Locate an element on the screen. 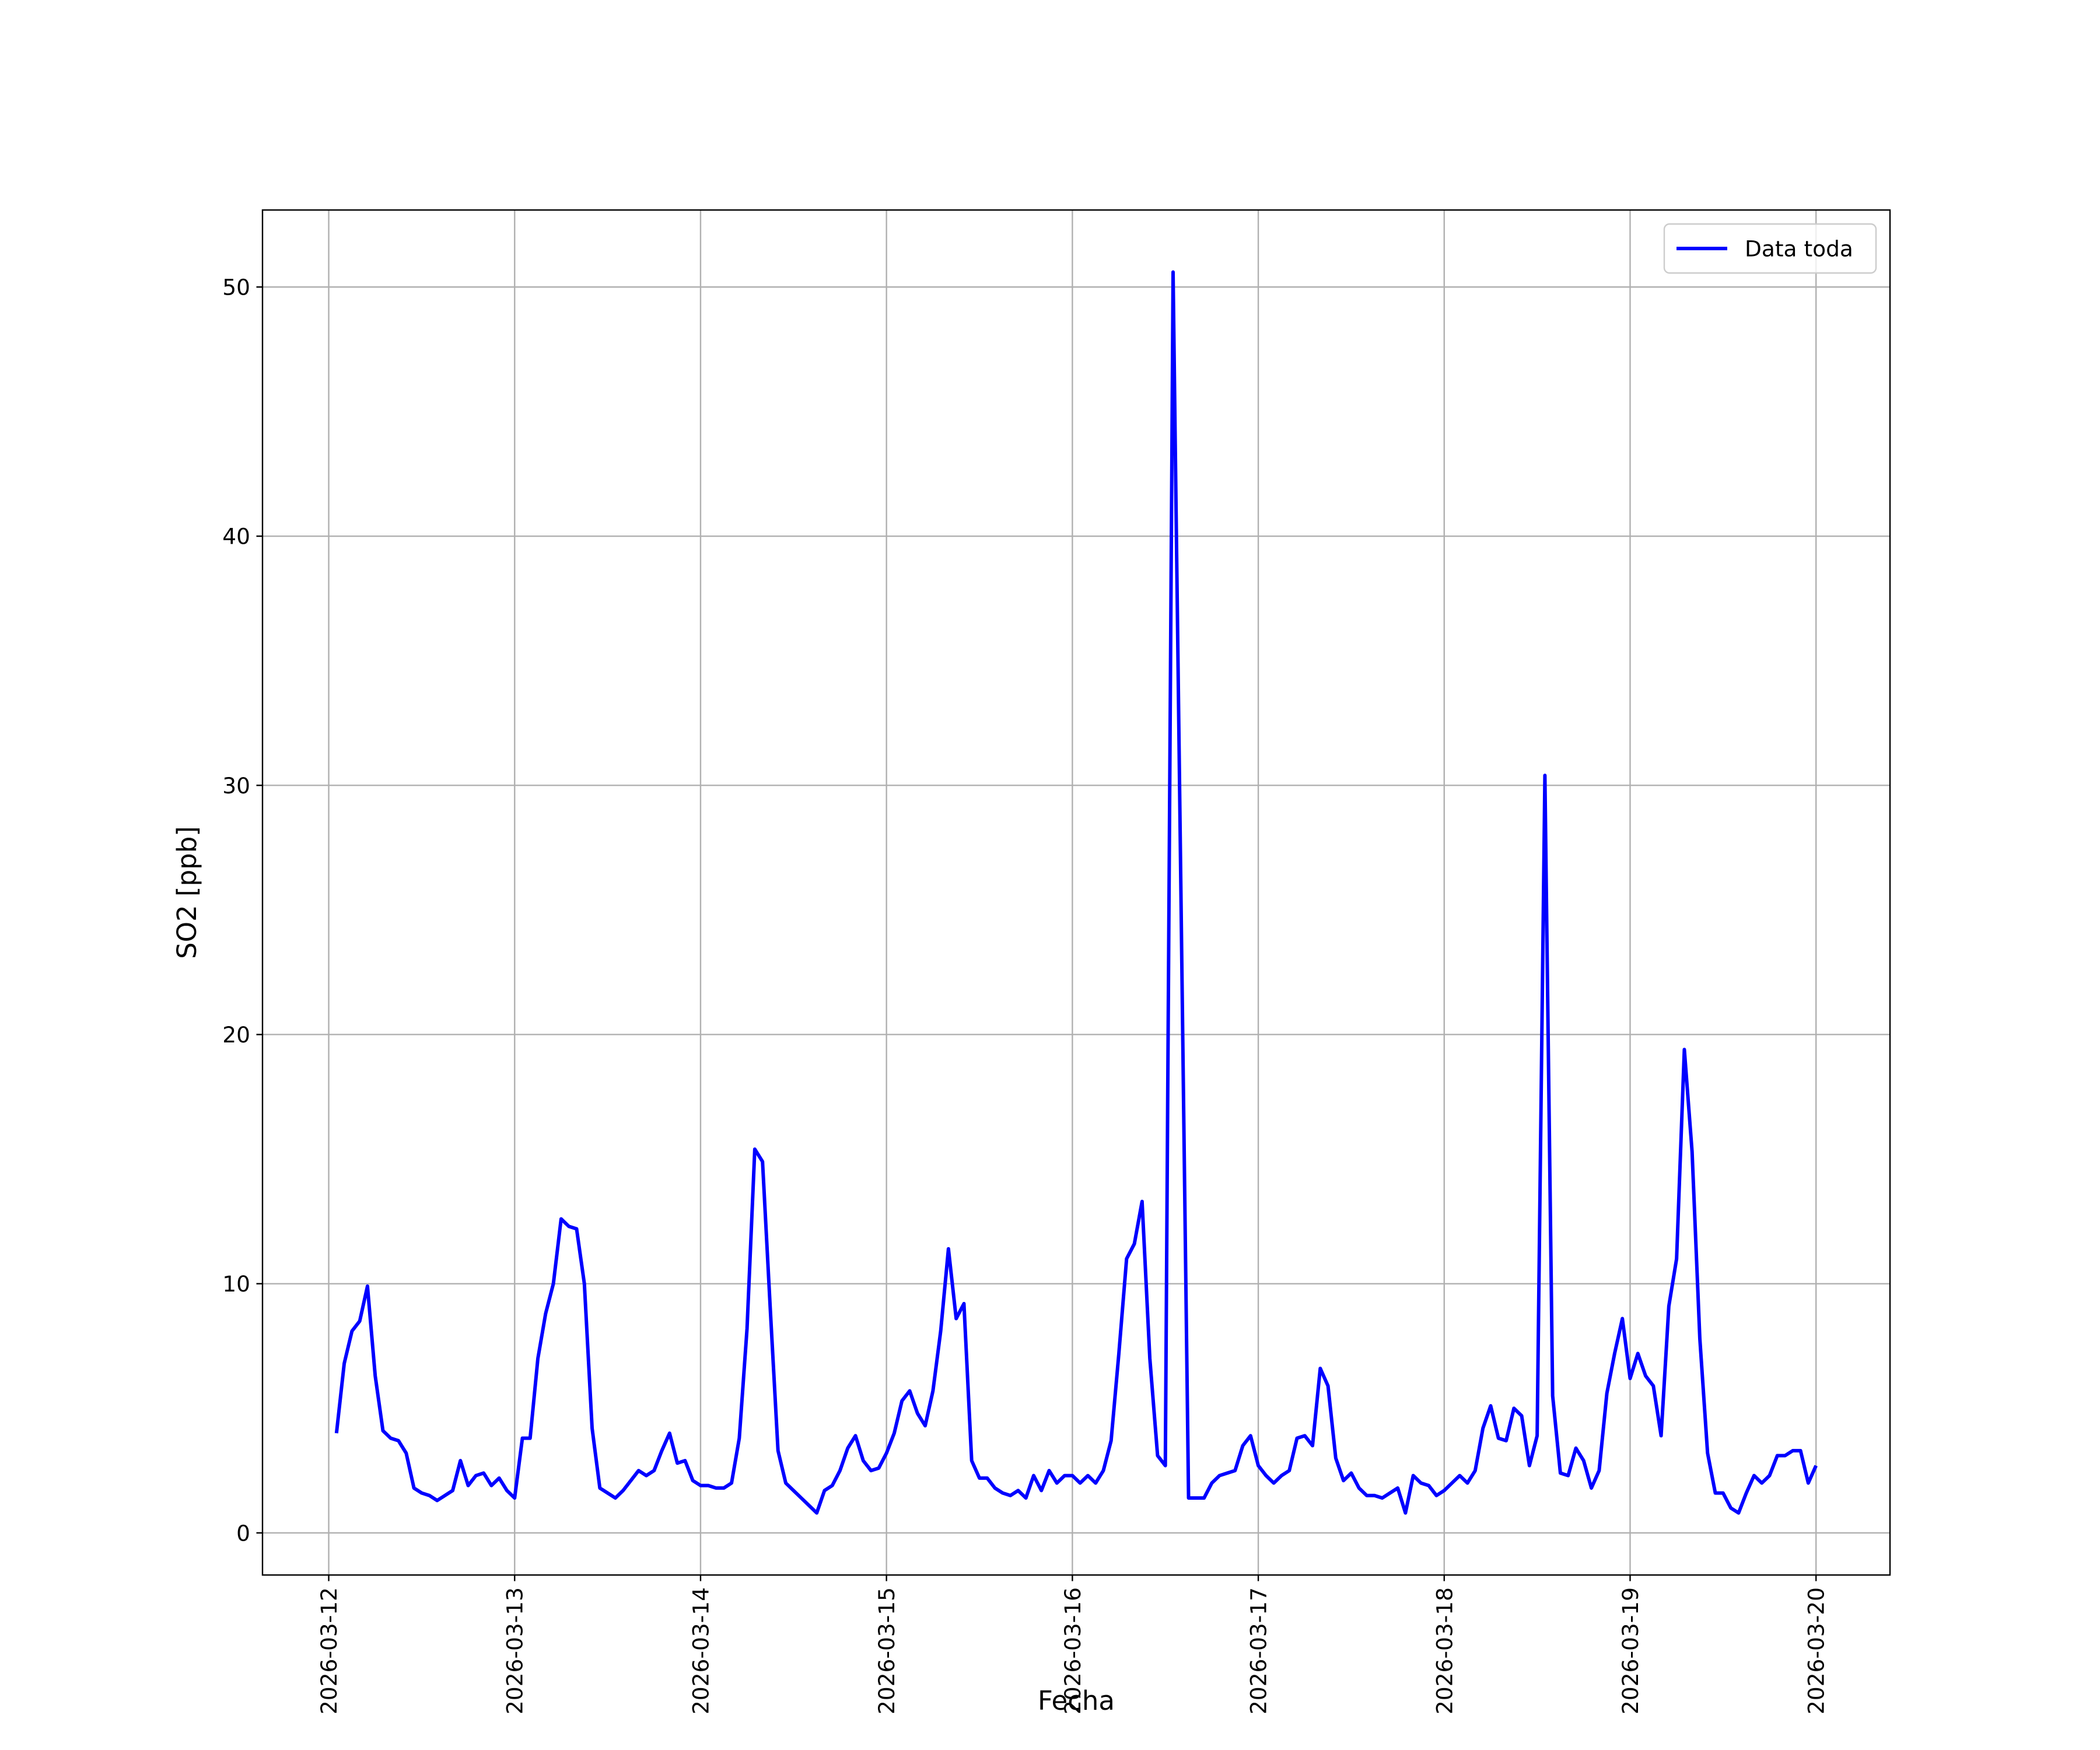  x-tick-label: 2026-03-15 is located at coordinates (887, 1650).